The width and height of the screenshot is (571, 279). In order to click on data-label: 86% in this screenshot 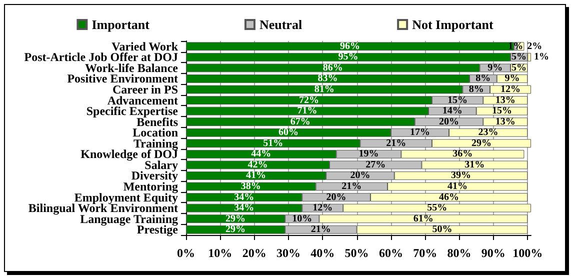, I will do `click(332, 68)`.